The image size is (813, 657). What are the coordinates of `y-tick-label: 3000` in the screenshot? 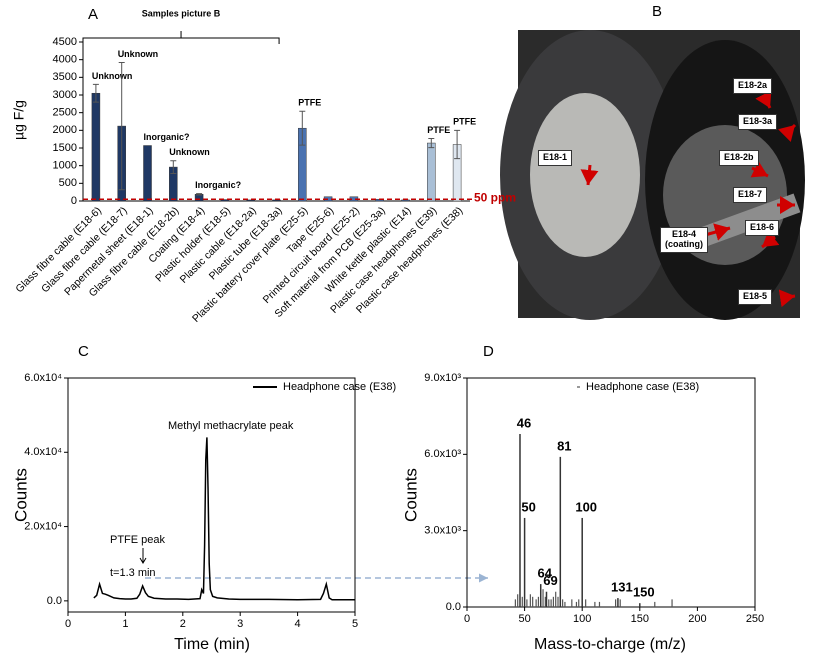 It's located at (65, 95).